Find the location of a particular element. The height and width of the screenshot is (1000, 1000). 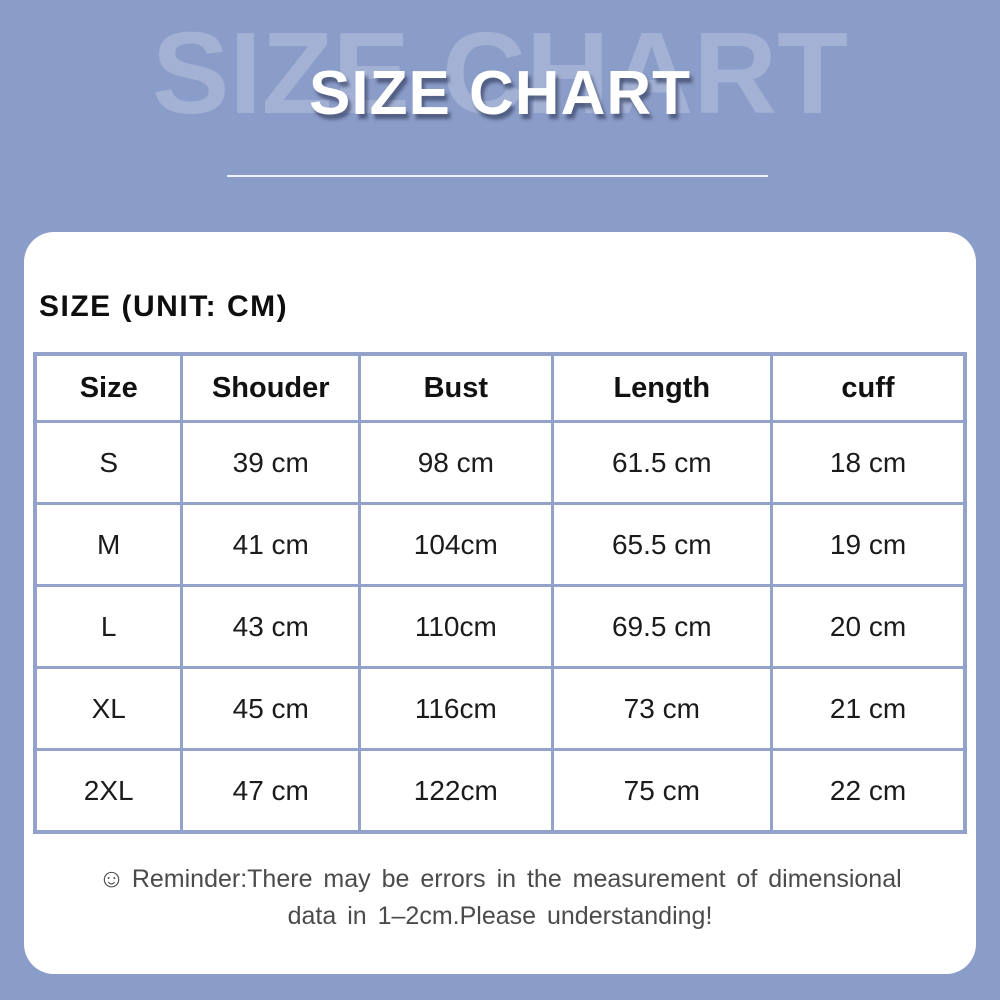

table-cell: 18 cm is located at coordinates (868, 462).